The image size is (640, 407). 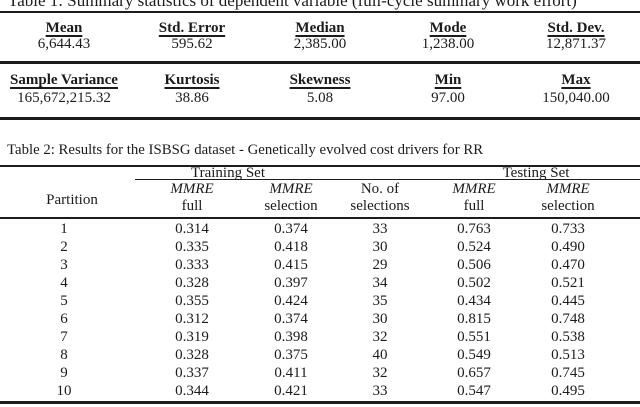 What do you see at coordinates (448, 28) in the screenshot?
I see `table1-header-cell: Mode` at bounding box center [448, 28].